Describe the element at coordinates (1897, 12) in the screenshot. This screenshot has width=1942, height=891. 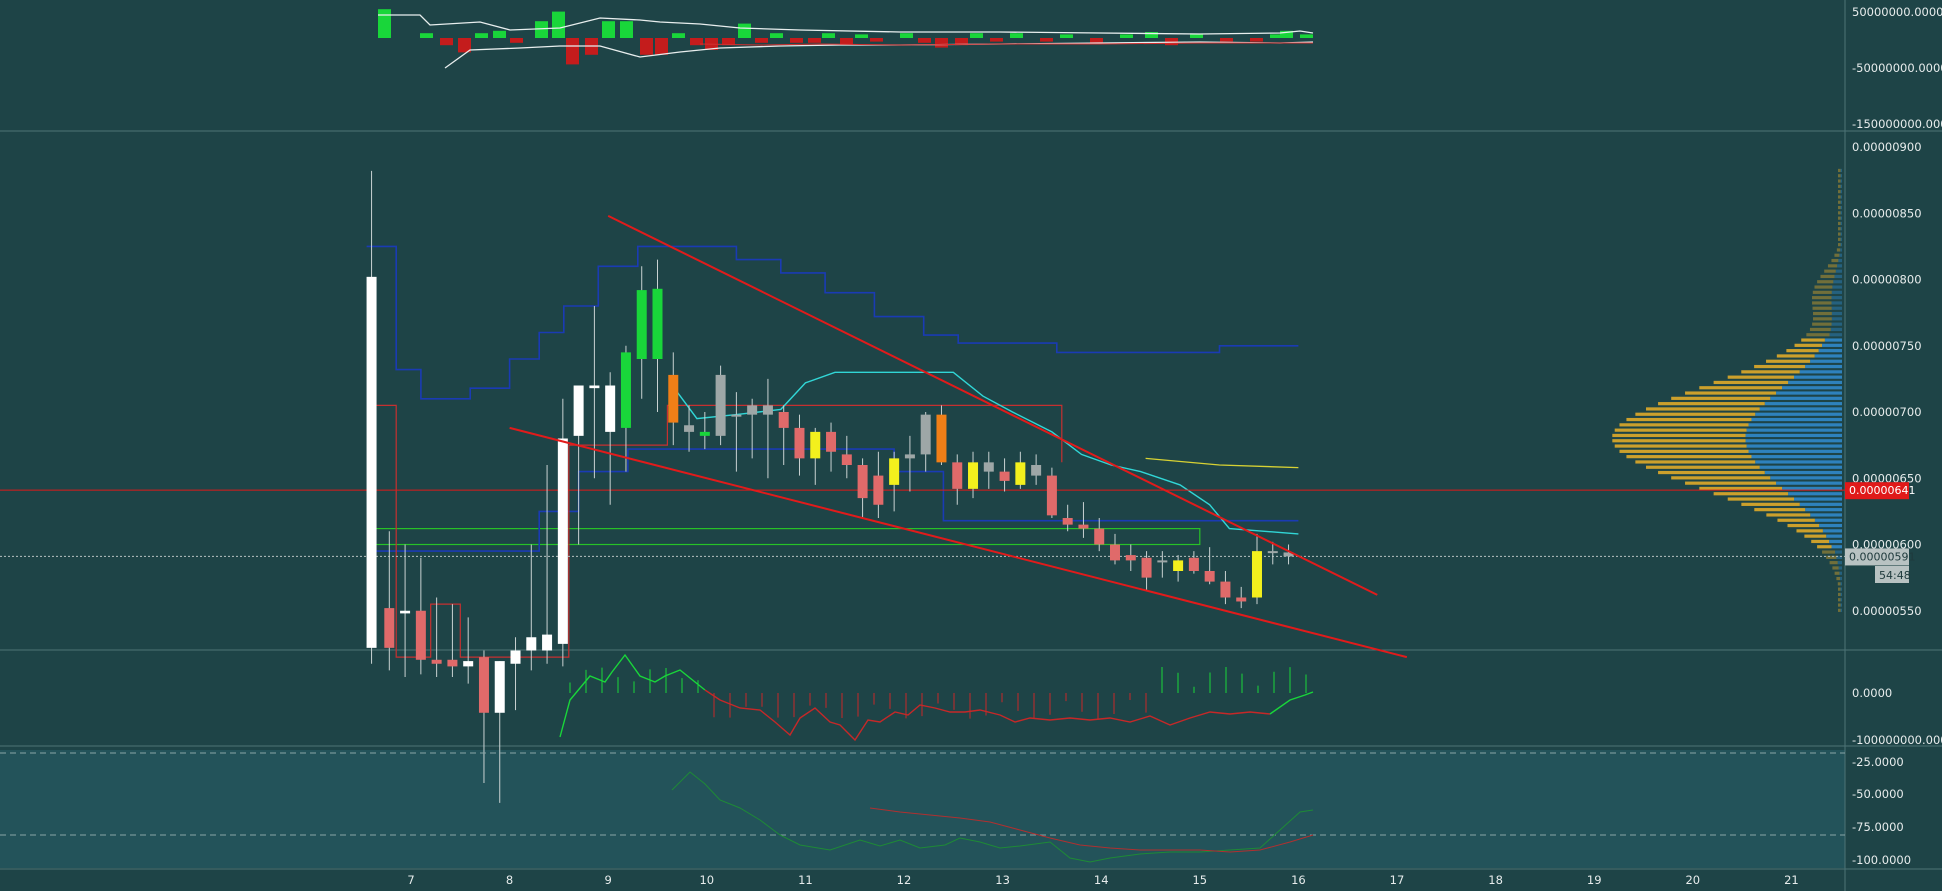
I see `top-tick-label: 50000000.0000` at that location.